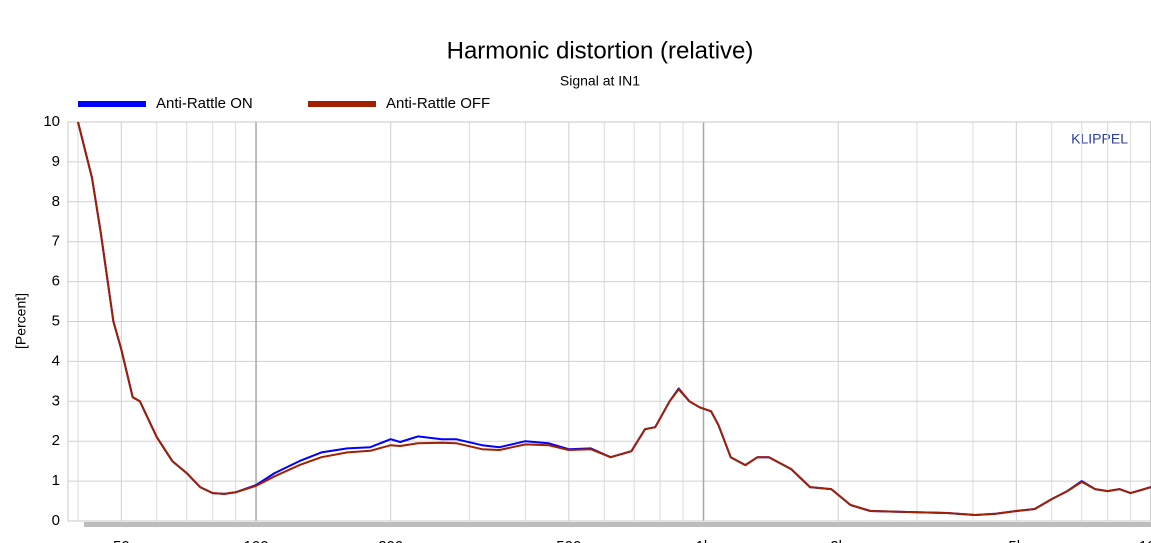 This screenshot has height=543, width=1151. What do you see at coordinates (704, 540) in the screenshot?
I see `x-tick-label: 1k` at bounding box center [704, 540].